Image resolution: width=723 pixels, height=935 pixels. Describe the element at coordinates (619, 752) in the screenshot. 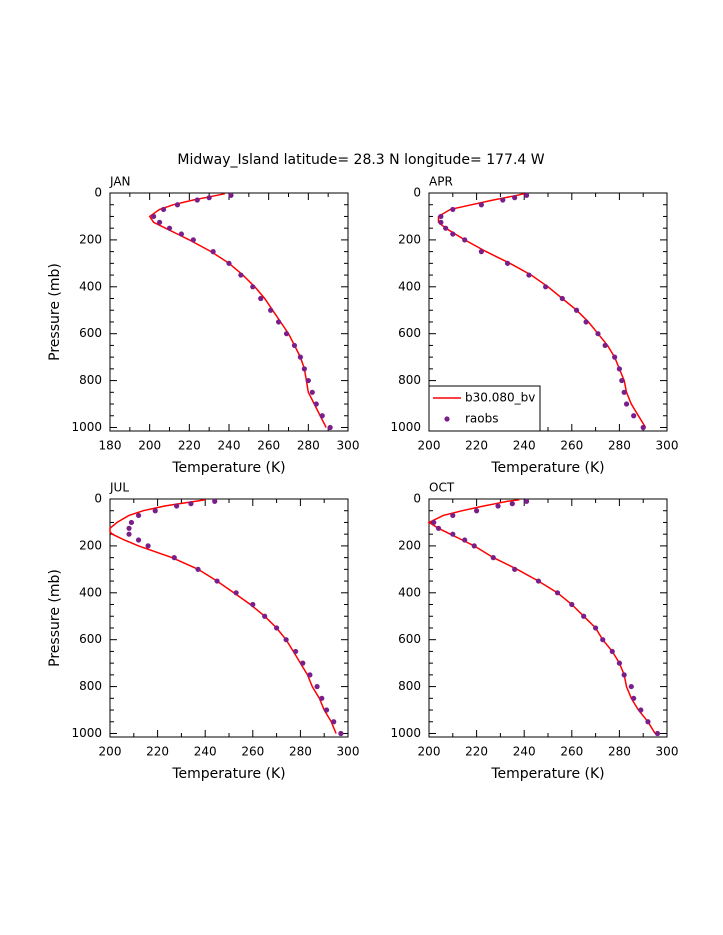

I see `x-tick-label: 280` at that location.